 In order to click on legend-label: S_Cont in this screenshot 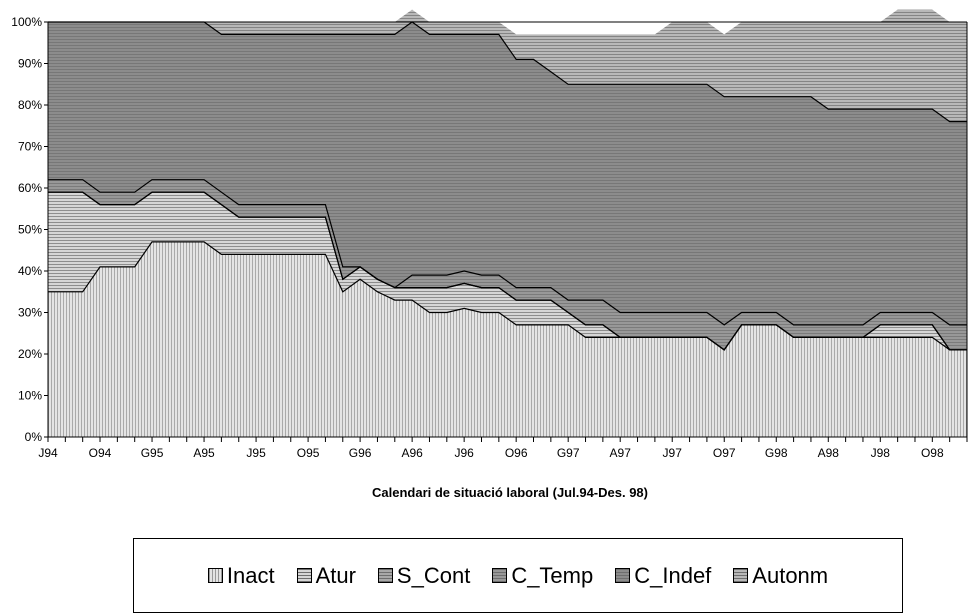, I will do `click(433, 575)`.